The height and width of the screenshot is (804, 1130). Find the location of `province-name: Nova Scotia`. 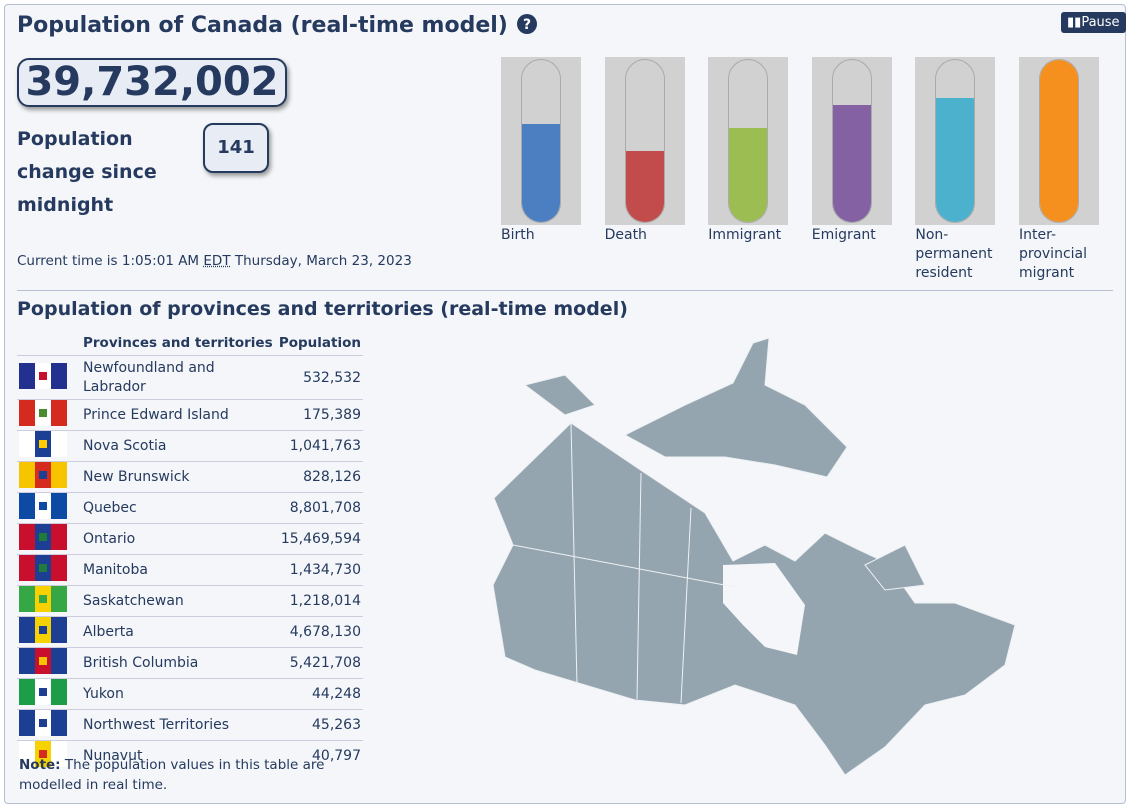

province-name: Nova Scotia is located at coordinates (179, 446).